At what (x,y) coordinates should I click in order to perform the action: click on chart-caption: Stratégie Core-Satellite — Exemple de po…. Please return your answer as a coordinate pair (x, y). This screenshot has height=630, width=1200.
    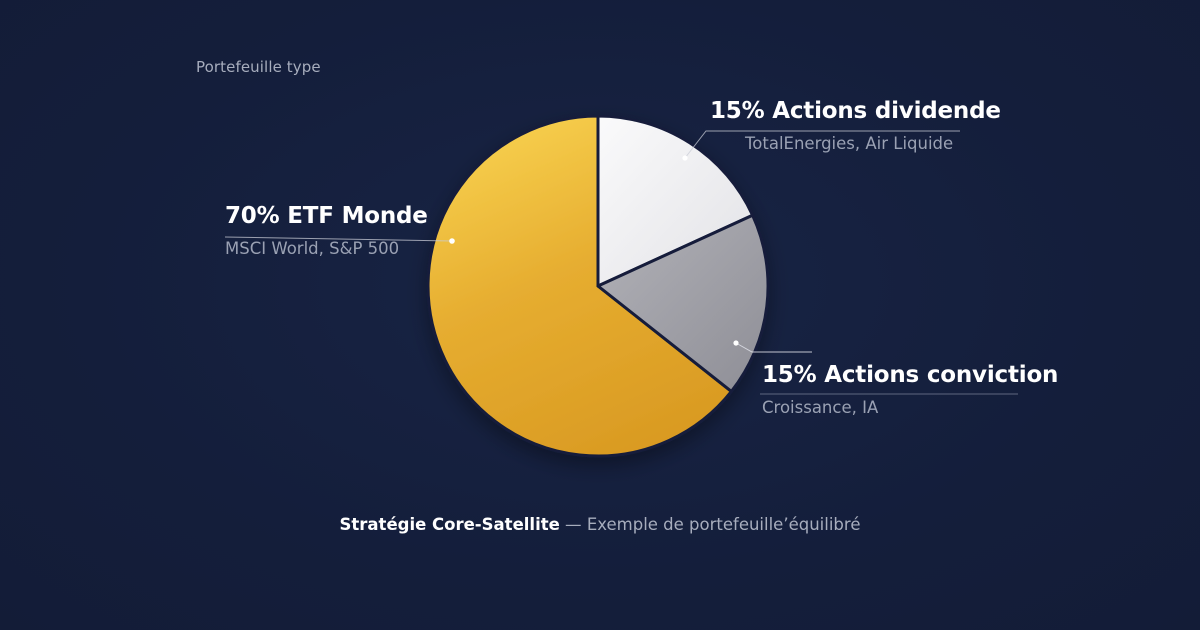
    Looking at the image, I should click on (600, 524).